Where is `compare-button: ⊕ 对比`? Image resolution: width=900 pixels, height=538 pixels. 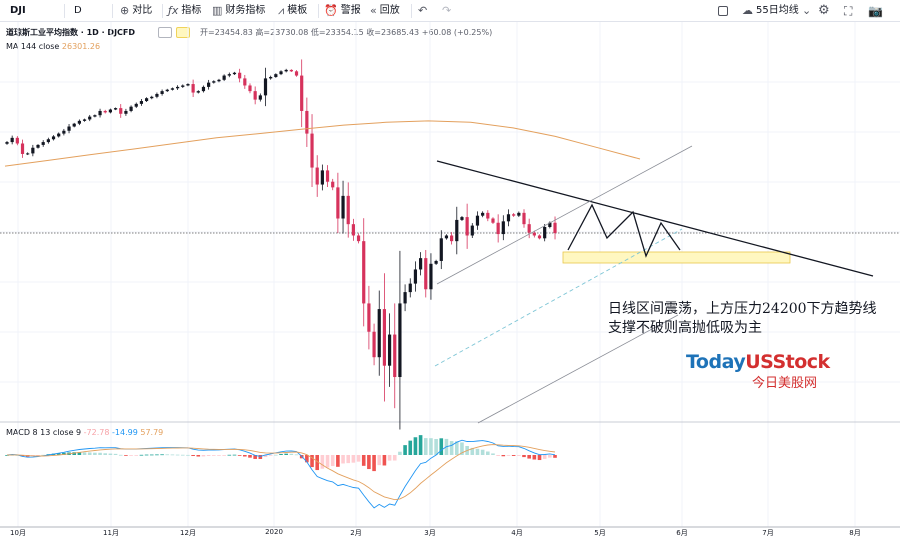 compare-button: ⊕ 对比 is located at coordinates (136, 11).